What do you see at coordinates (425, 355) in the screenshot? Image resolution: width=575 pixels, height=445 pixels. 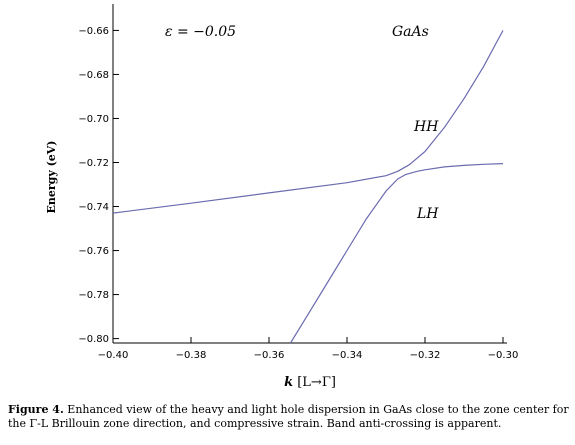 I see `x-tick-label: −0.32` at bounding box center [425, 355].